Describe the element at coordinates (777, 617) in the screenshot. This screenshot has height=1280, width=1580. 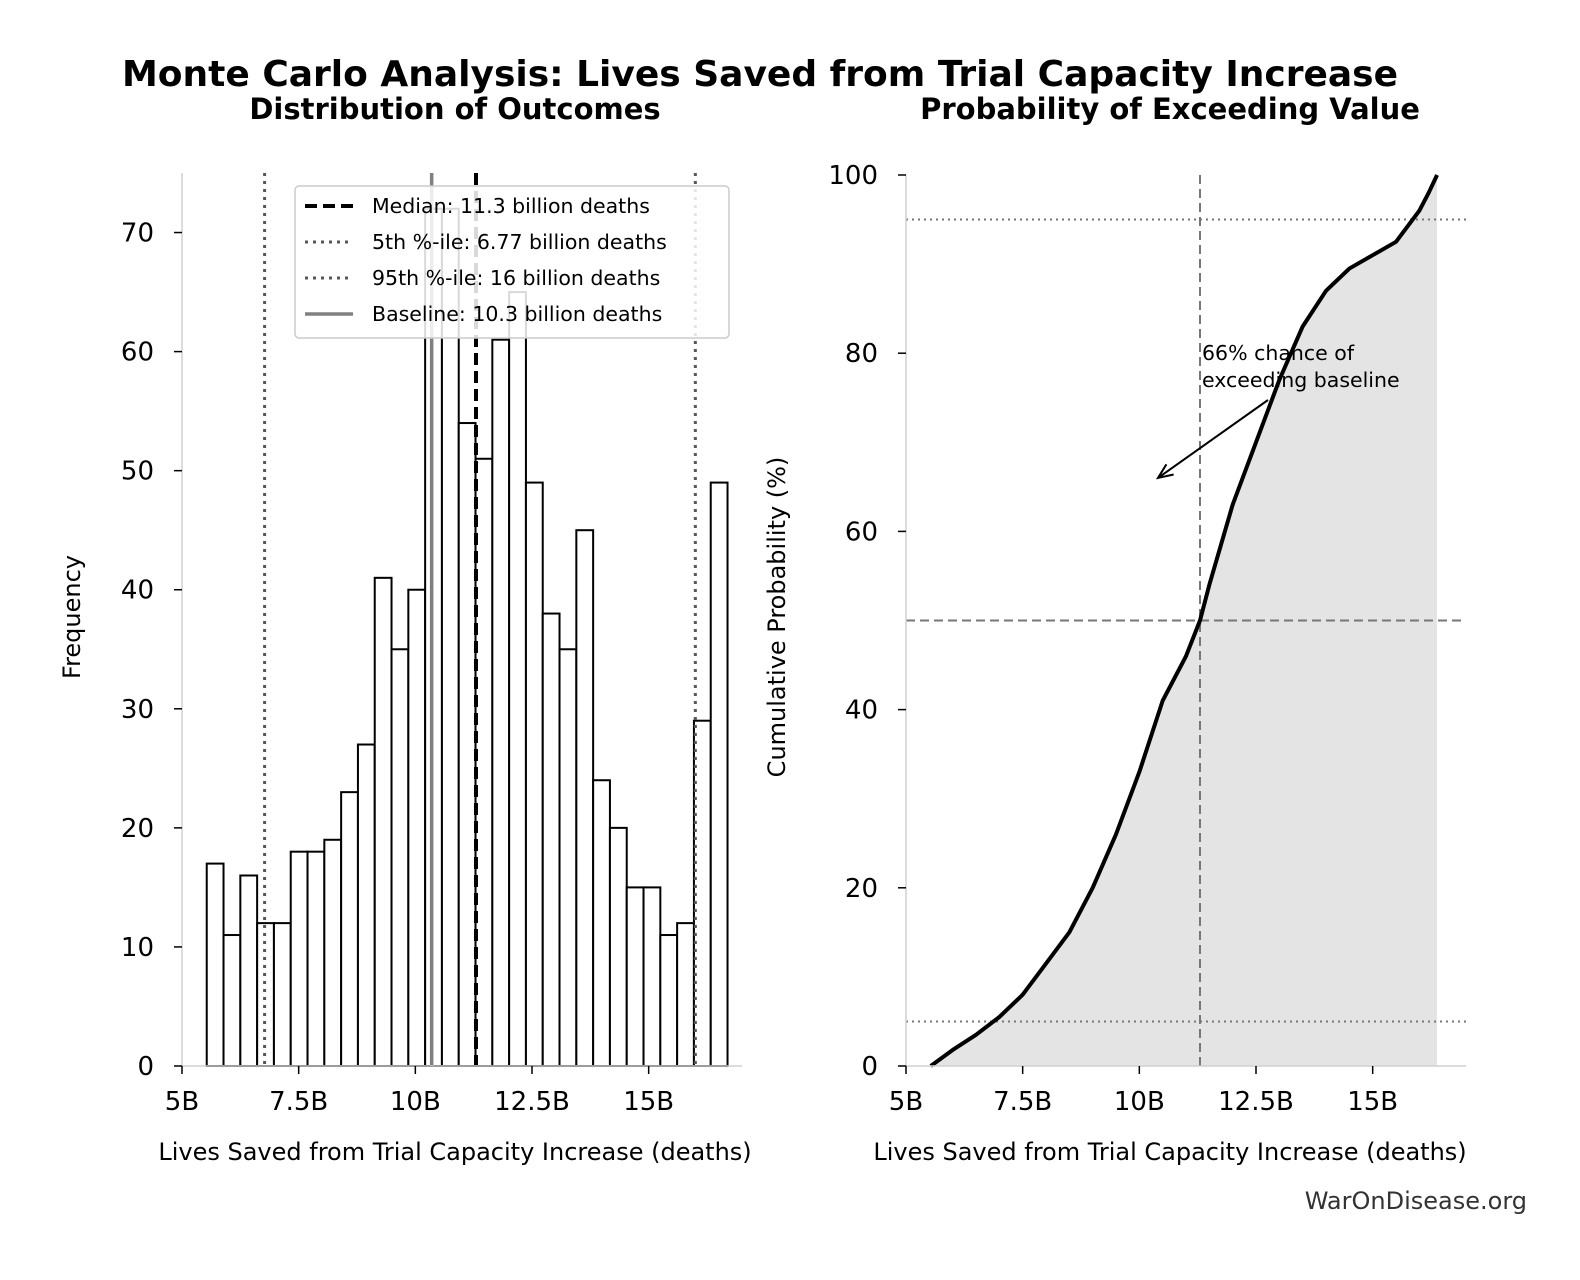
I see `right-y-axis-label: Cumulative Probability (%)` at that location.